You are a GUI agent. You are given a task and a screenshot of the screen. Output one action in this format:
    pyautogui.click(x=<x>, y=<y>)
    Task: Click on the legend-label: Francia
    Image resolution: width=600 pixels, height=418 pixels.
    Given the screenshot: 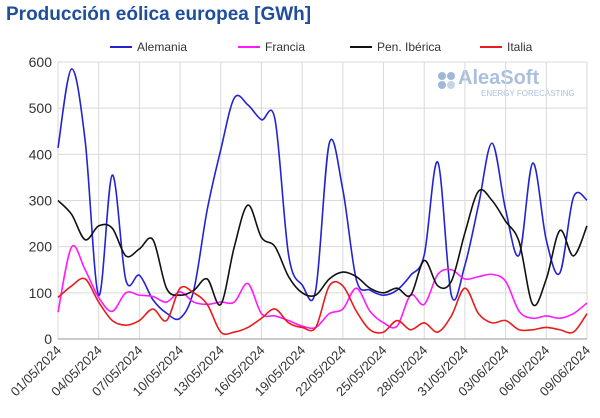 What is the action you would take?
    pyautogui.click(x=285, y=47)
    